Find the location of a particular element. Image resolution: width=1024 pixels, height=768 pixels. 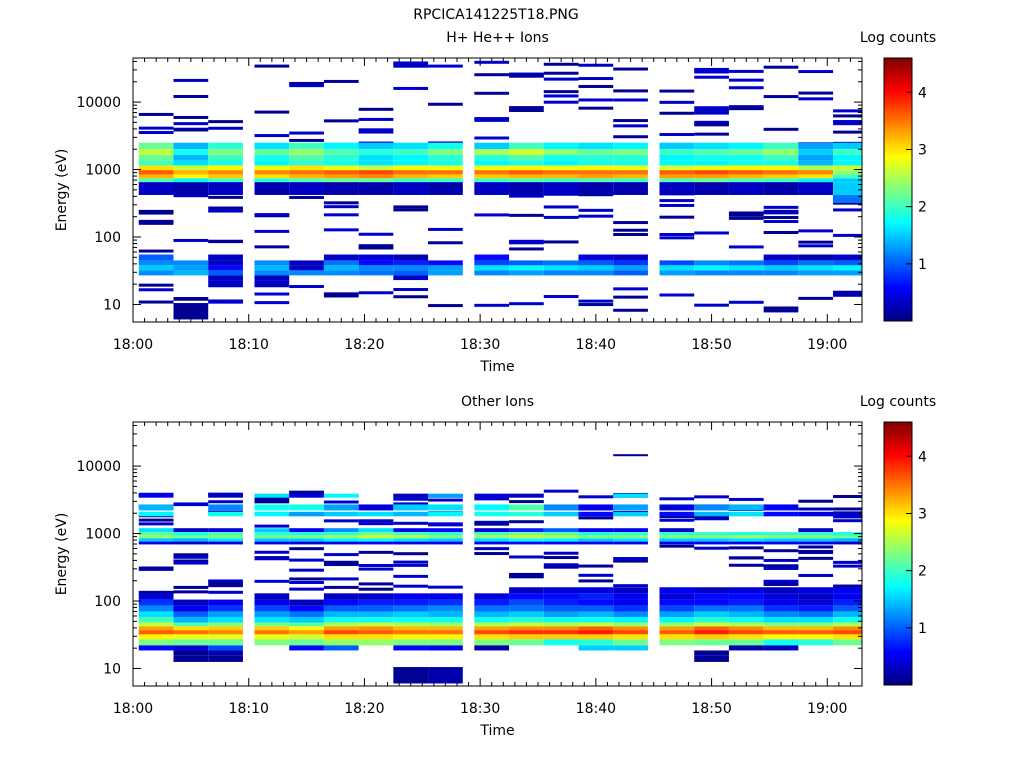

y-tick-label: 10 is located at coordinates (112, 669).